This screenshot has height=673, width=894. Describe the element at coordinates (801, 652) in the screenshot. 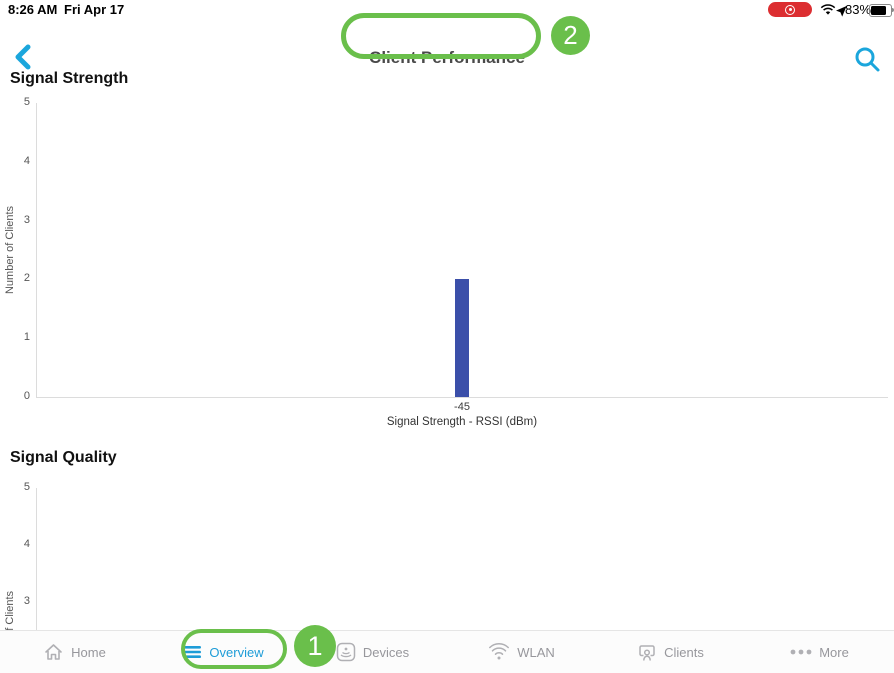

I see `more-ellipsis-icon` at that location.